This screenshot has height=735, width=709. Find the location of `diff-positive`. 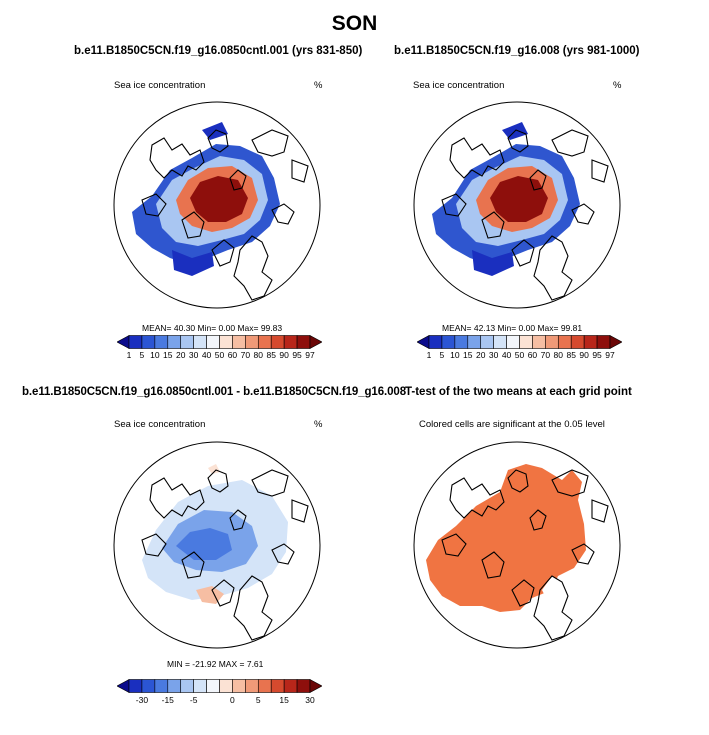

diff-positive is located at coordinates (214, 469).